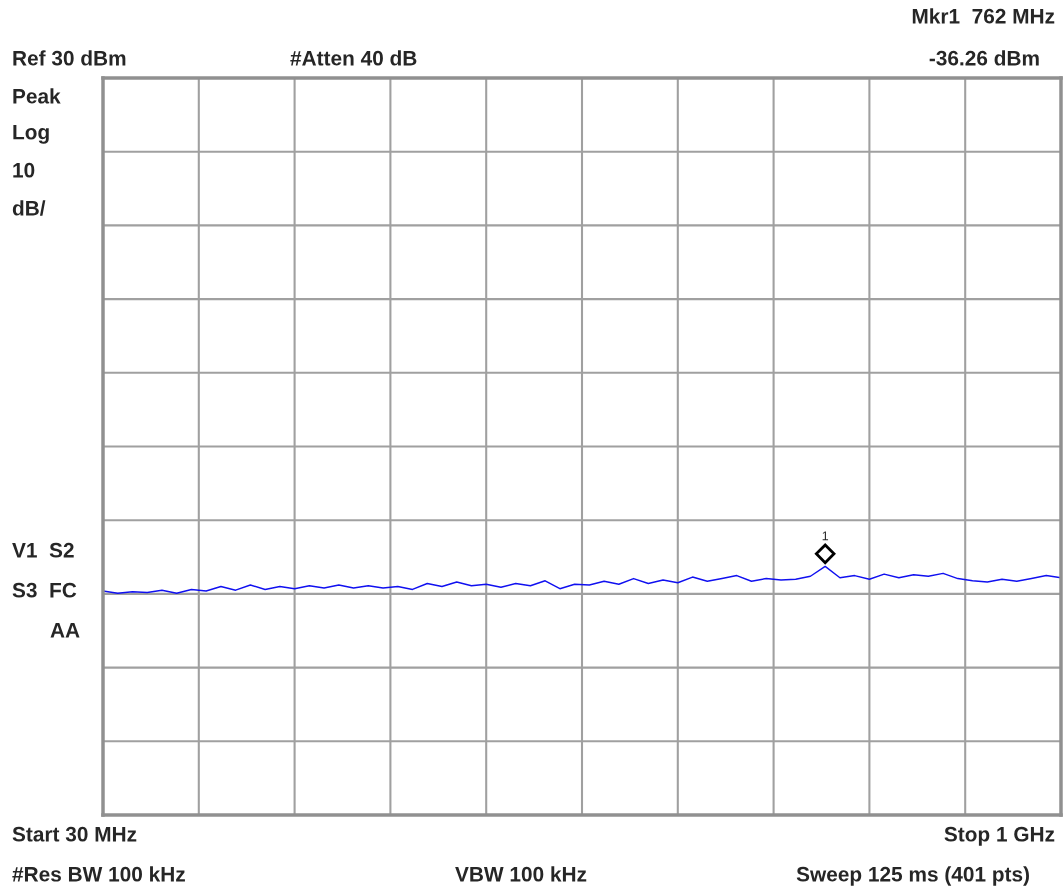 This screenshot has width=1063, height=893. What do you see at coordinates (44, 590) in the screenshot?
I see `text: S3 FC` at bounding box center [44, 590].